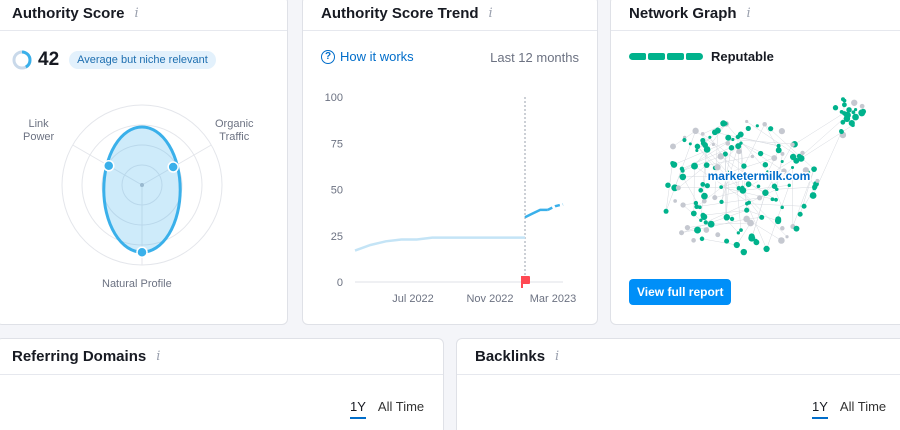 The width and height of the screenshot is (900, 430). I want to click on period-label: Last 12 months, so click(534, 57).